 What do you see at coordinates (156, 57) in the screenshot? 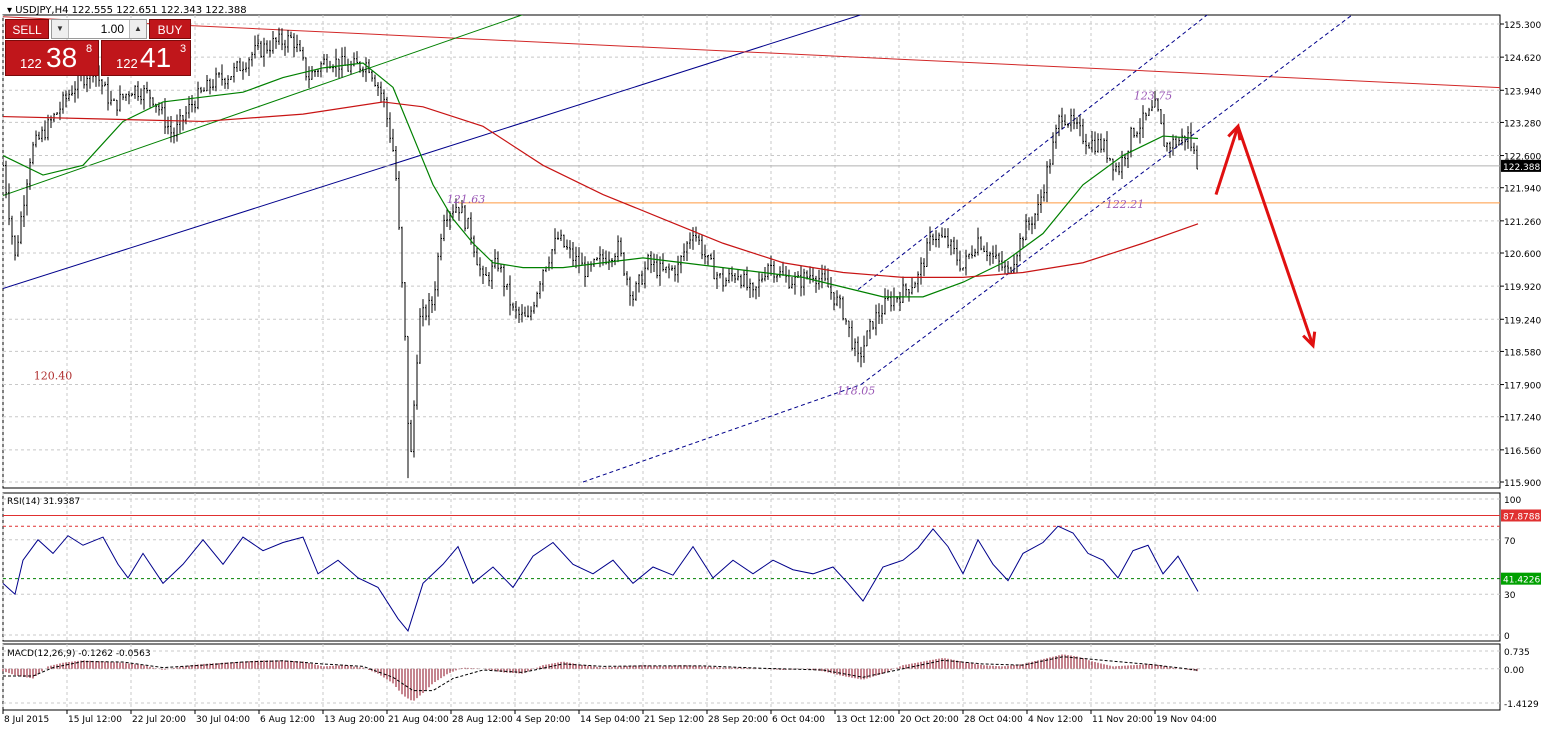
I see `ask-price-main: 41` at bounding box center [156, 57].